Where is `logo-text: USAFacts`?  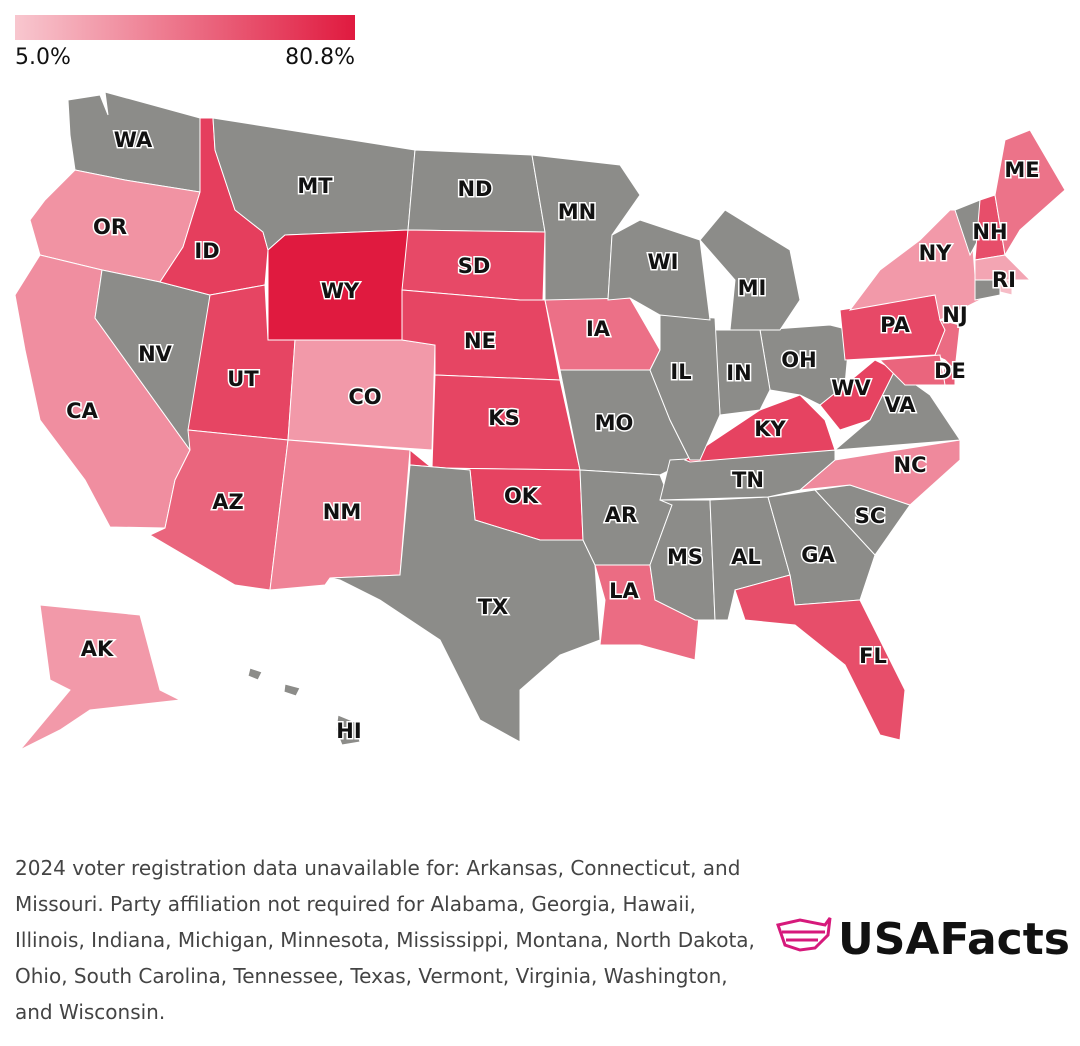 logo-text: USAFacts is located at coordinates (954, 939).